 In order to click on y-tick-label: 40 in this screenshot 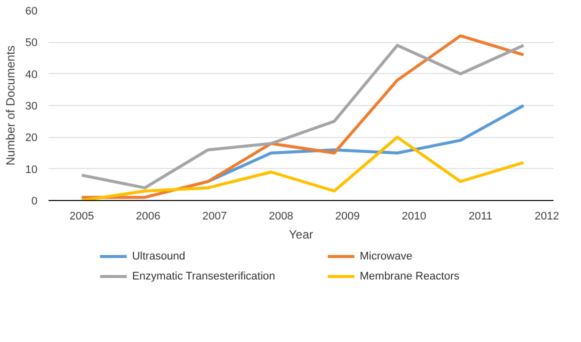, I will do `click(31, 74)`.